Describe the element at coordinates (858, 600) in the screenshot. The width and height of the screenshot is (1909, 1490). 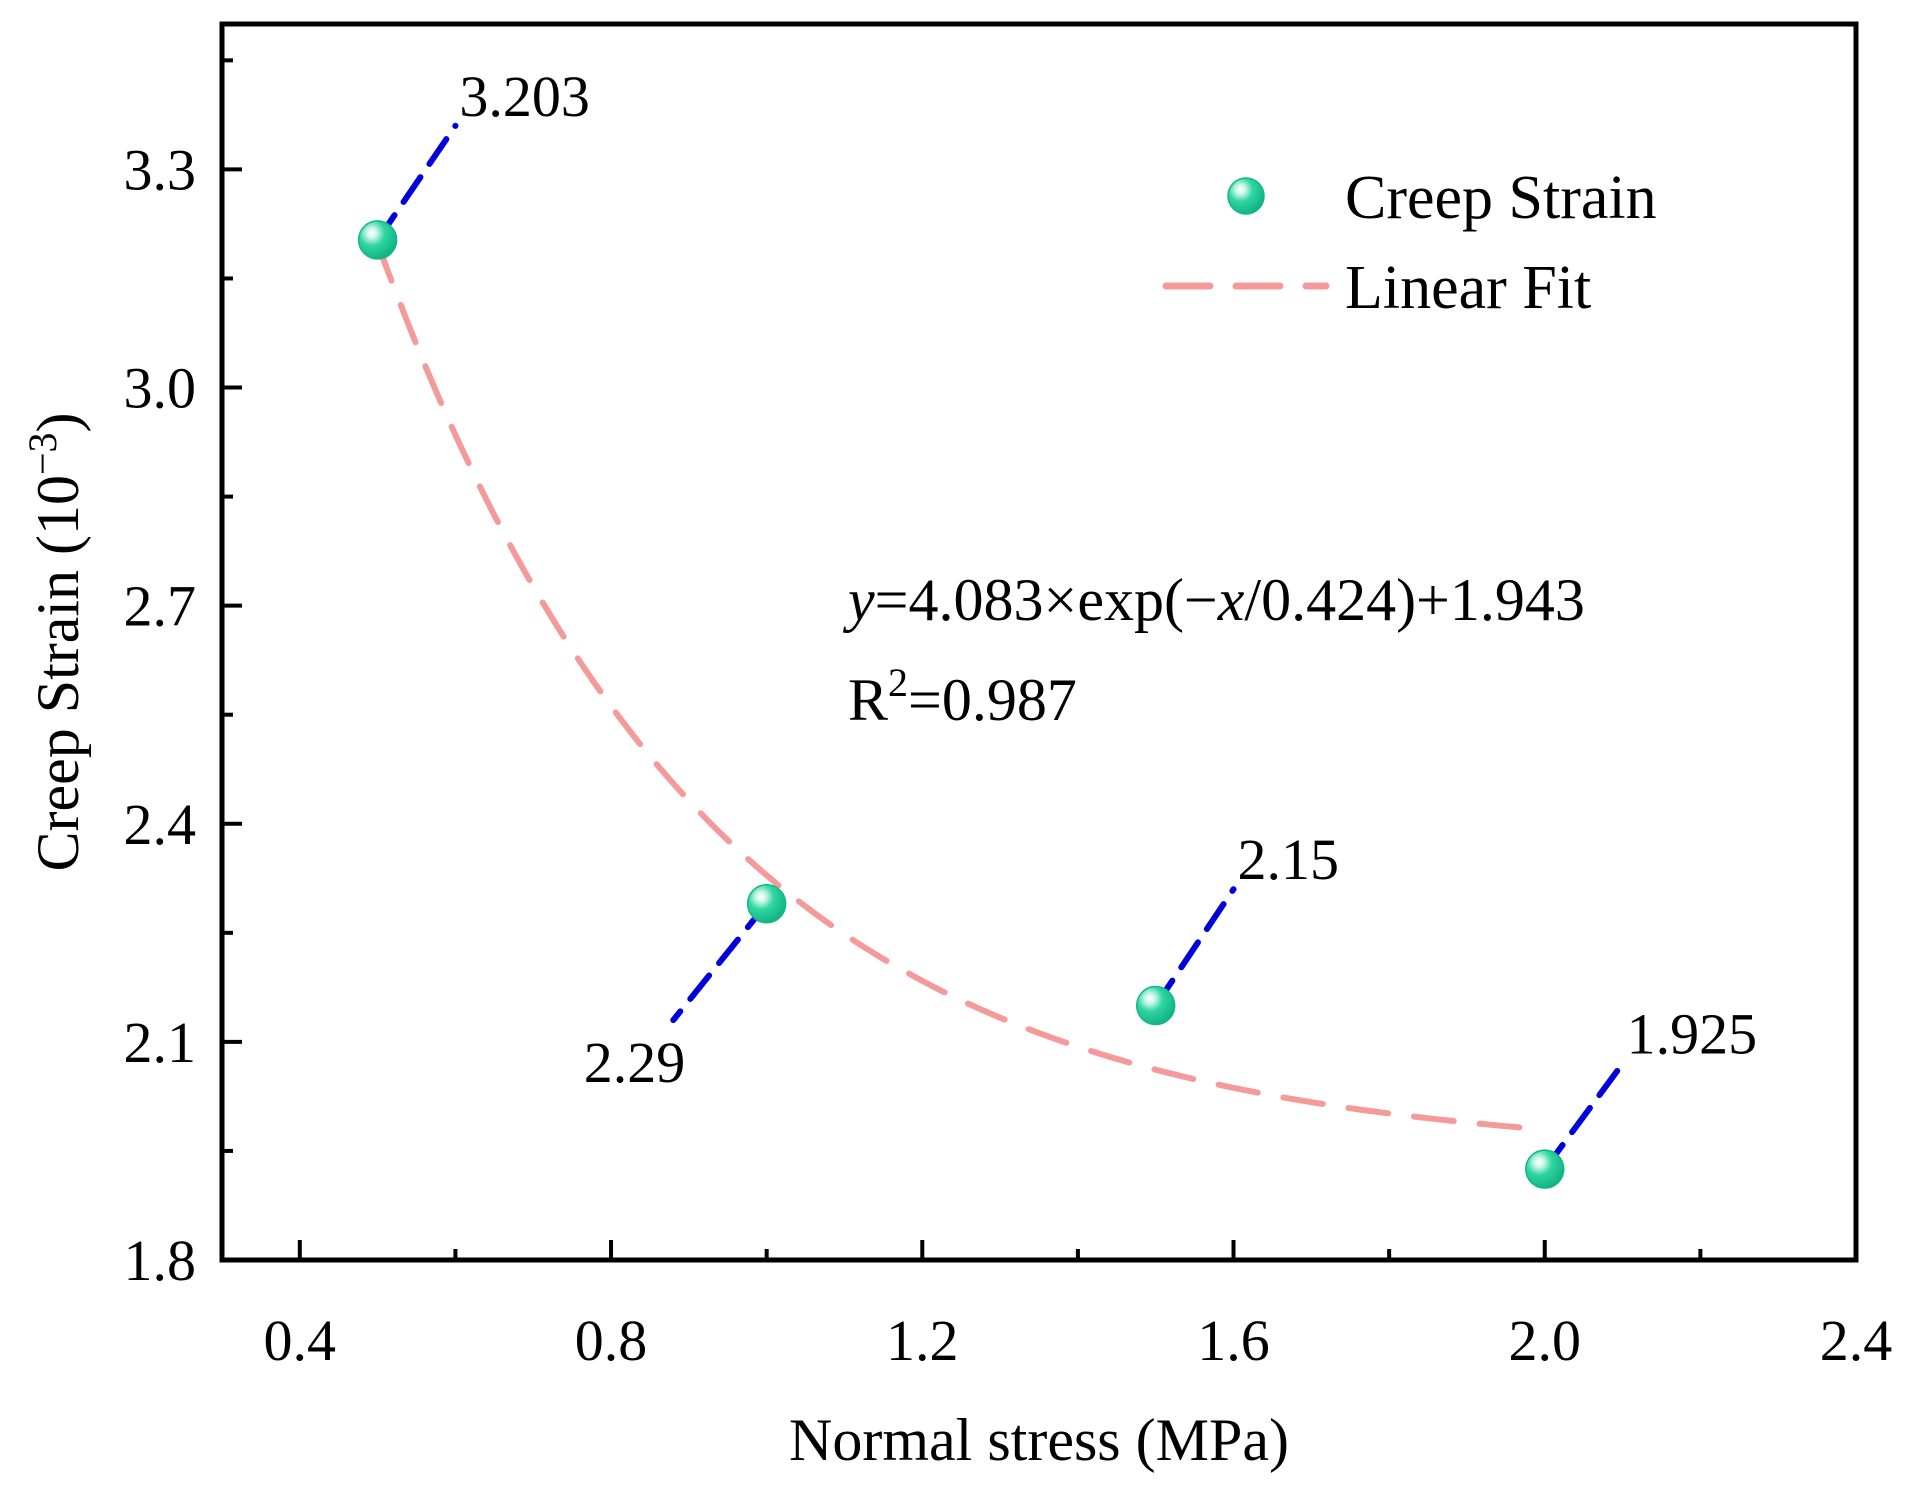
I see `equation-y-var: y` at that location.